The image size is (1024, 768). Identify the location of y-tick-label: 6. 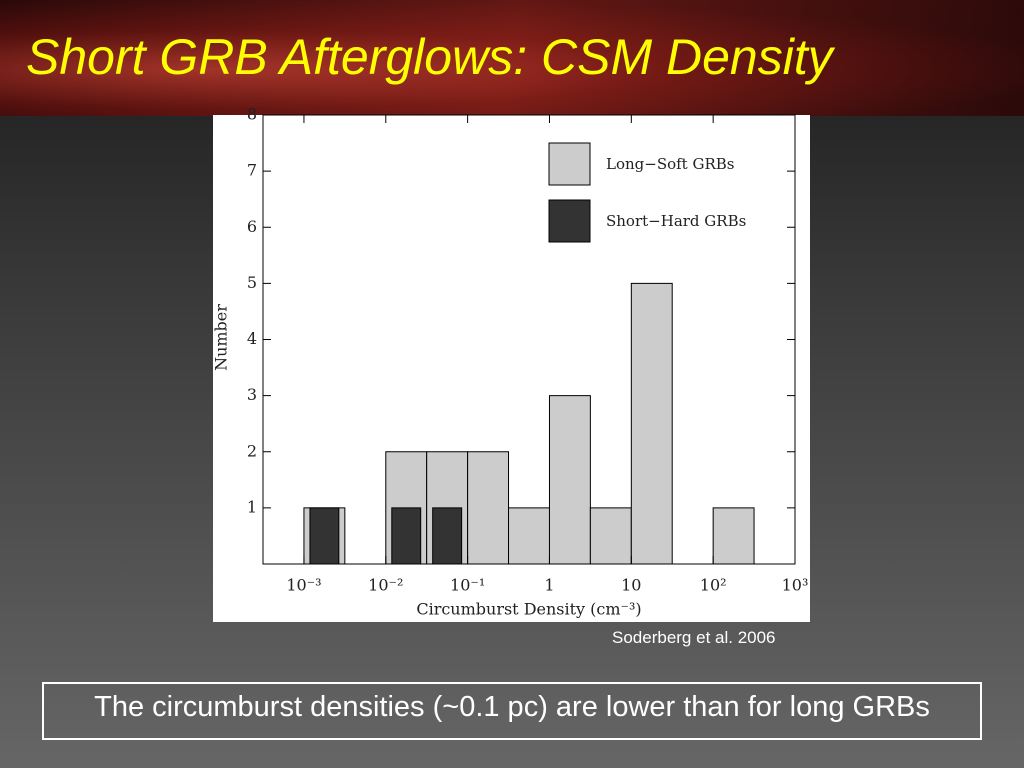
(252, 226).